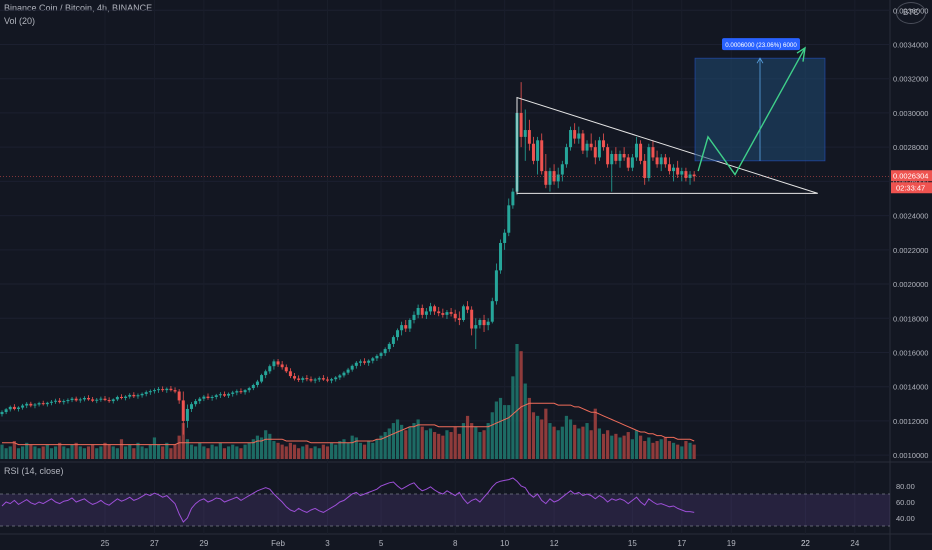 This screenshot has height=550, width=932. What do you see at coordinates (381, 543) in the screenshot?
I see `time-tick-label: 5` at bounding box center [381, 543].